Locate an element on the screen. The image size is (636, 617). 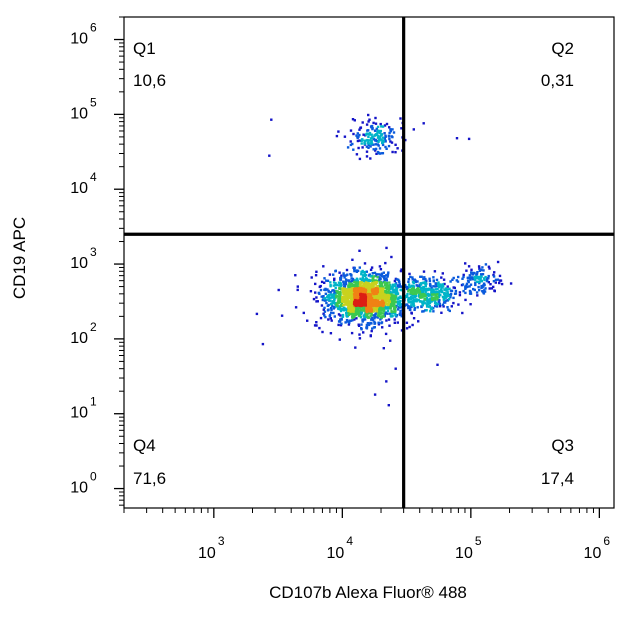
x-tick-exponent: 3 is located at coordinates (221, 541).